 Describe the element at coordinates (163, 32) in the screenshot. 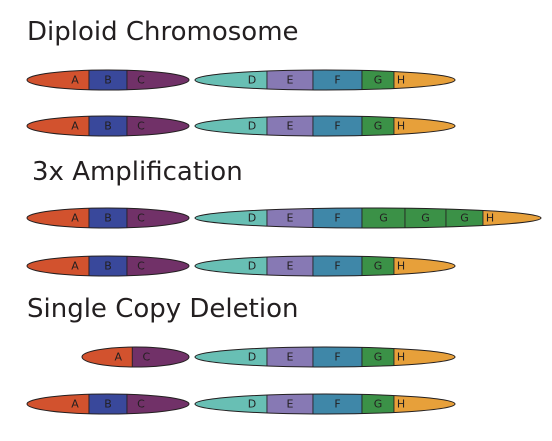

I see `section-title-diploid: Diploid Chromosome` at that location.